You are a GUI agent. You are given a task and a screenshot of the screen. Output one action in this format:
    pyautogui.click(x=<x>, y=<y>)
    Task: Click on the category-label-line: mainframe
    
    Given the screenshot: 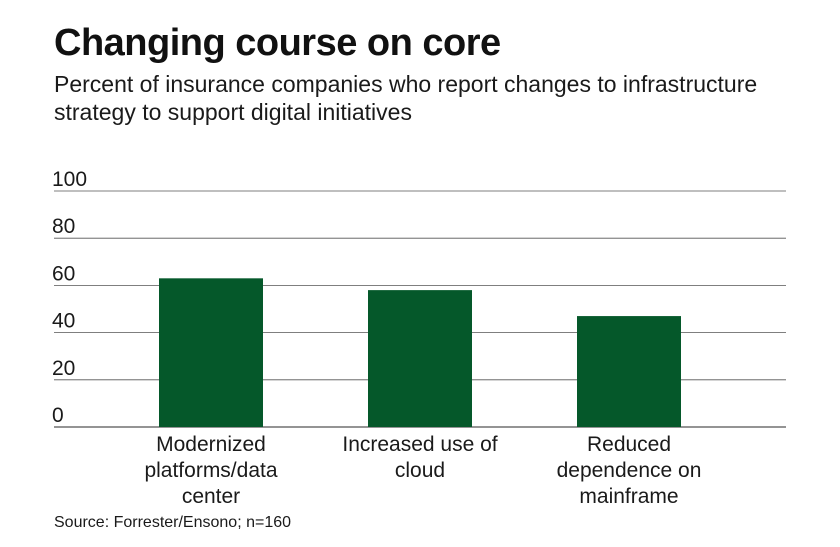 What is the action you would take?
    pyautogui.click(x=628, y=496)
    